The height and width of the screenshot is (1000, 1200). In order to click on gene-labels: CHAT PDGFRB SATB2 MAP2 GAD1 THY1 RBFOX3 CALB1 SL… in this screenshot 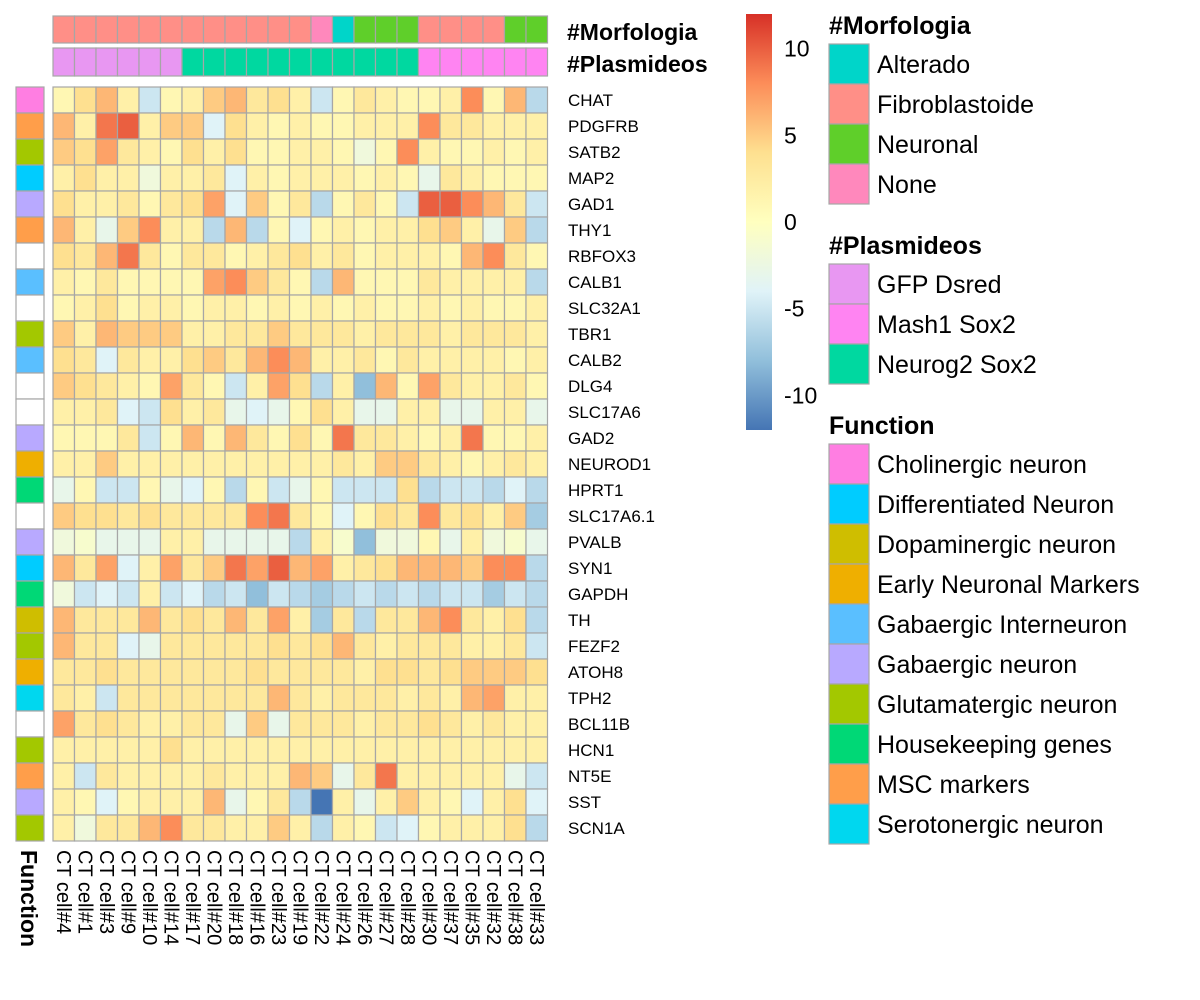, I will do `click(611, 464)`.